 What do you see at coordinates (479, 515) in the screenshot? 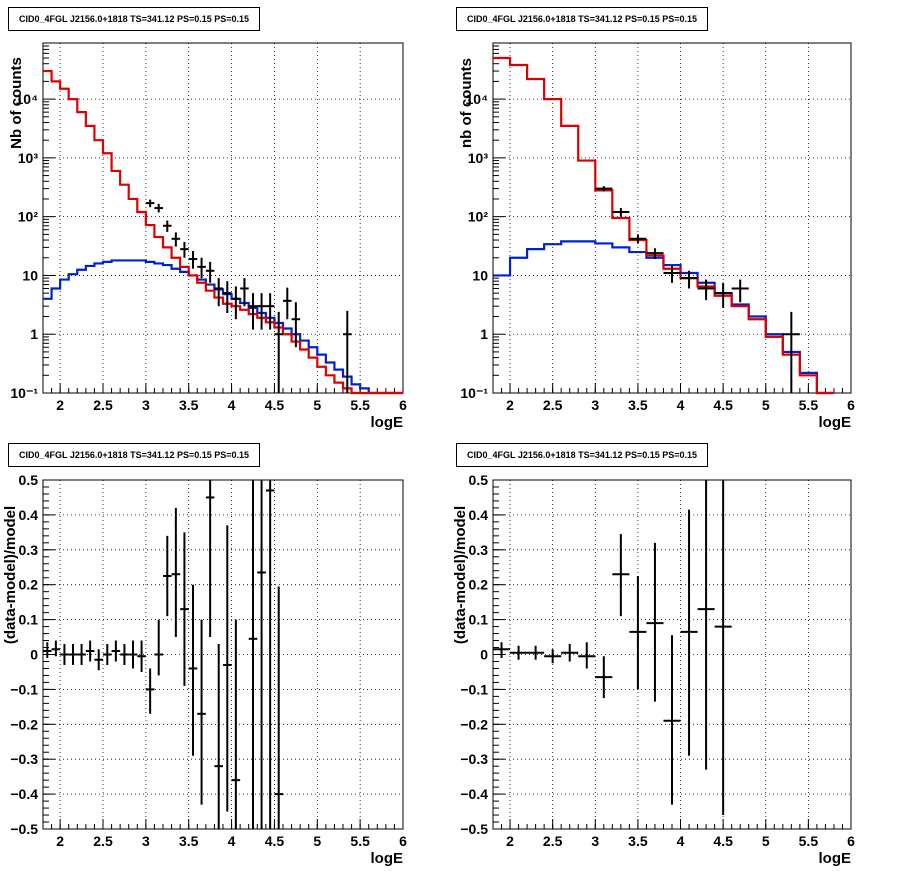
I see `y-tick-label: 0.4` at bounding box center [479, 515].